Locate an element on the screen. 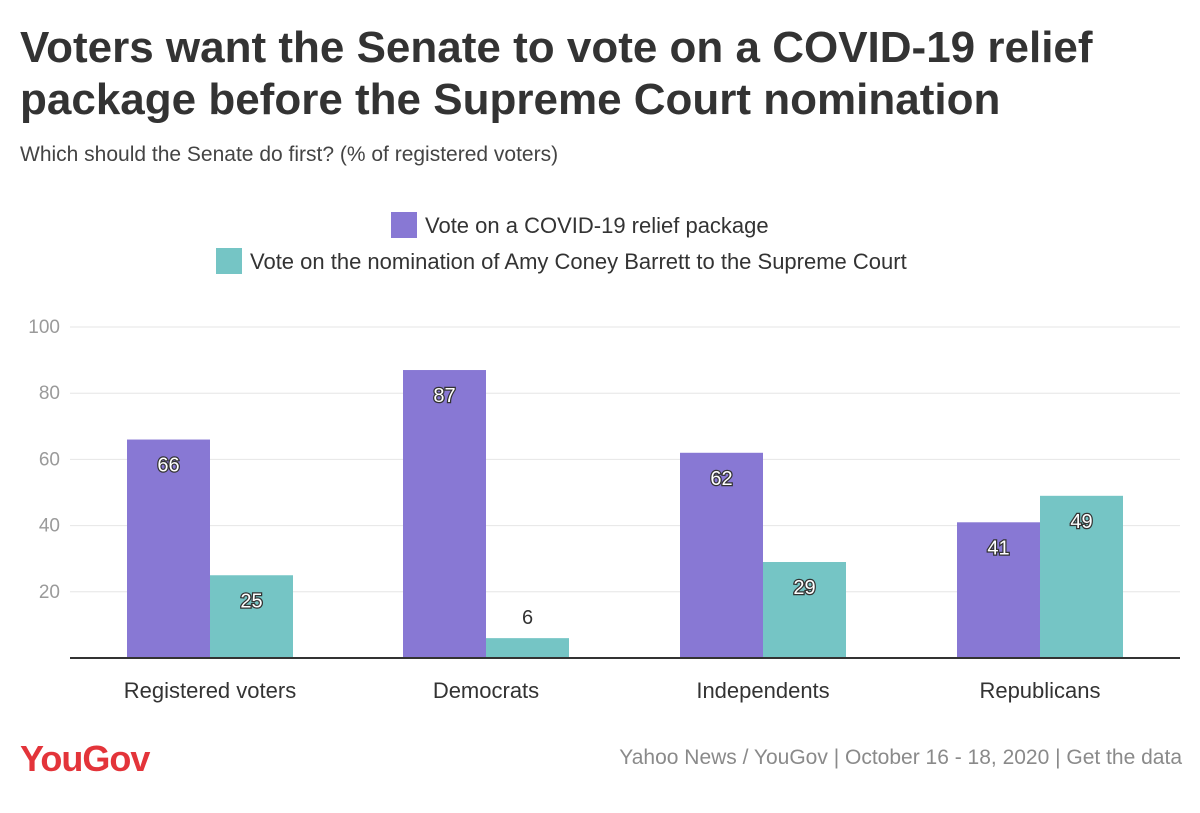 The width and height of the screenshot is (1200, 813). data-label: 66 is located at coordinates (168, 466).